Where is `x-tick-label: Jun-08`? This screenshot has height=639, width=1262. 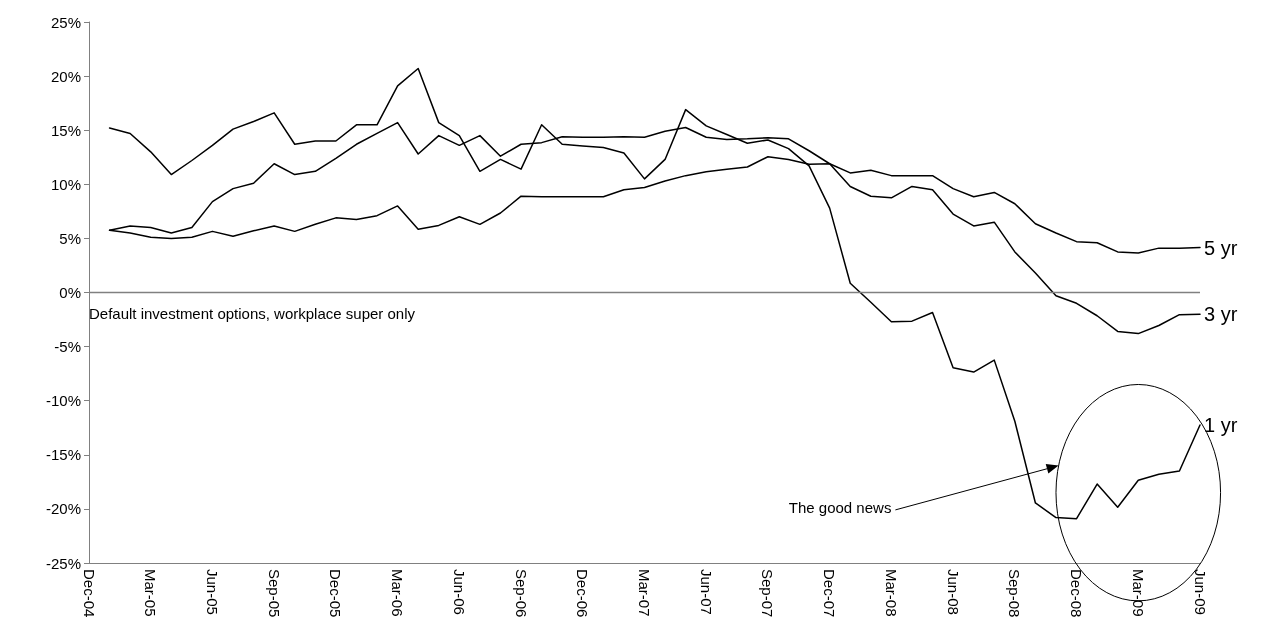 x-tick-label: Jun-08 is located at coordinates (953, 592).